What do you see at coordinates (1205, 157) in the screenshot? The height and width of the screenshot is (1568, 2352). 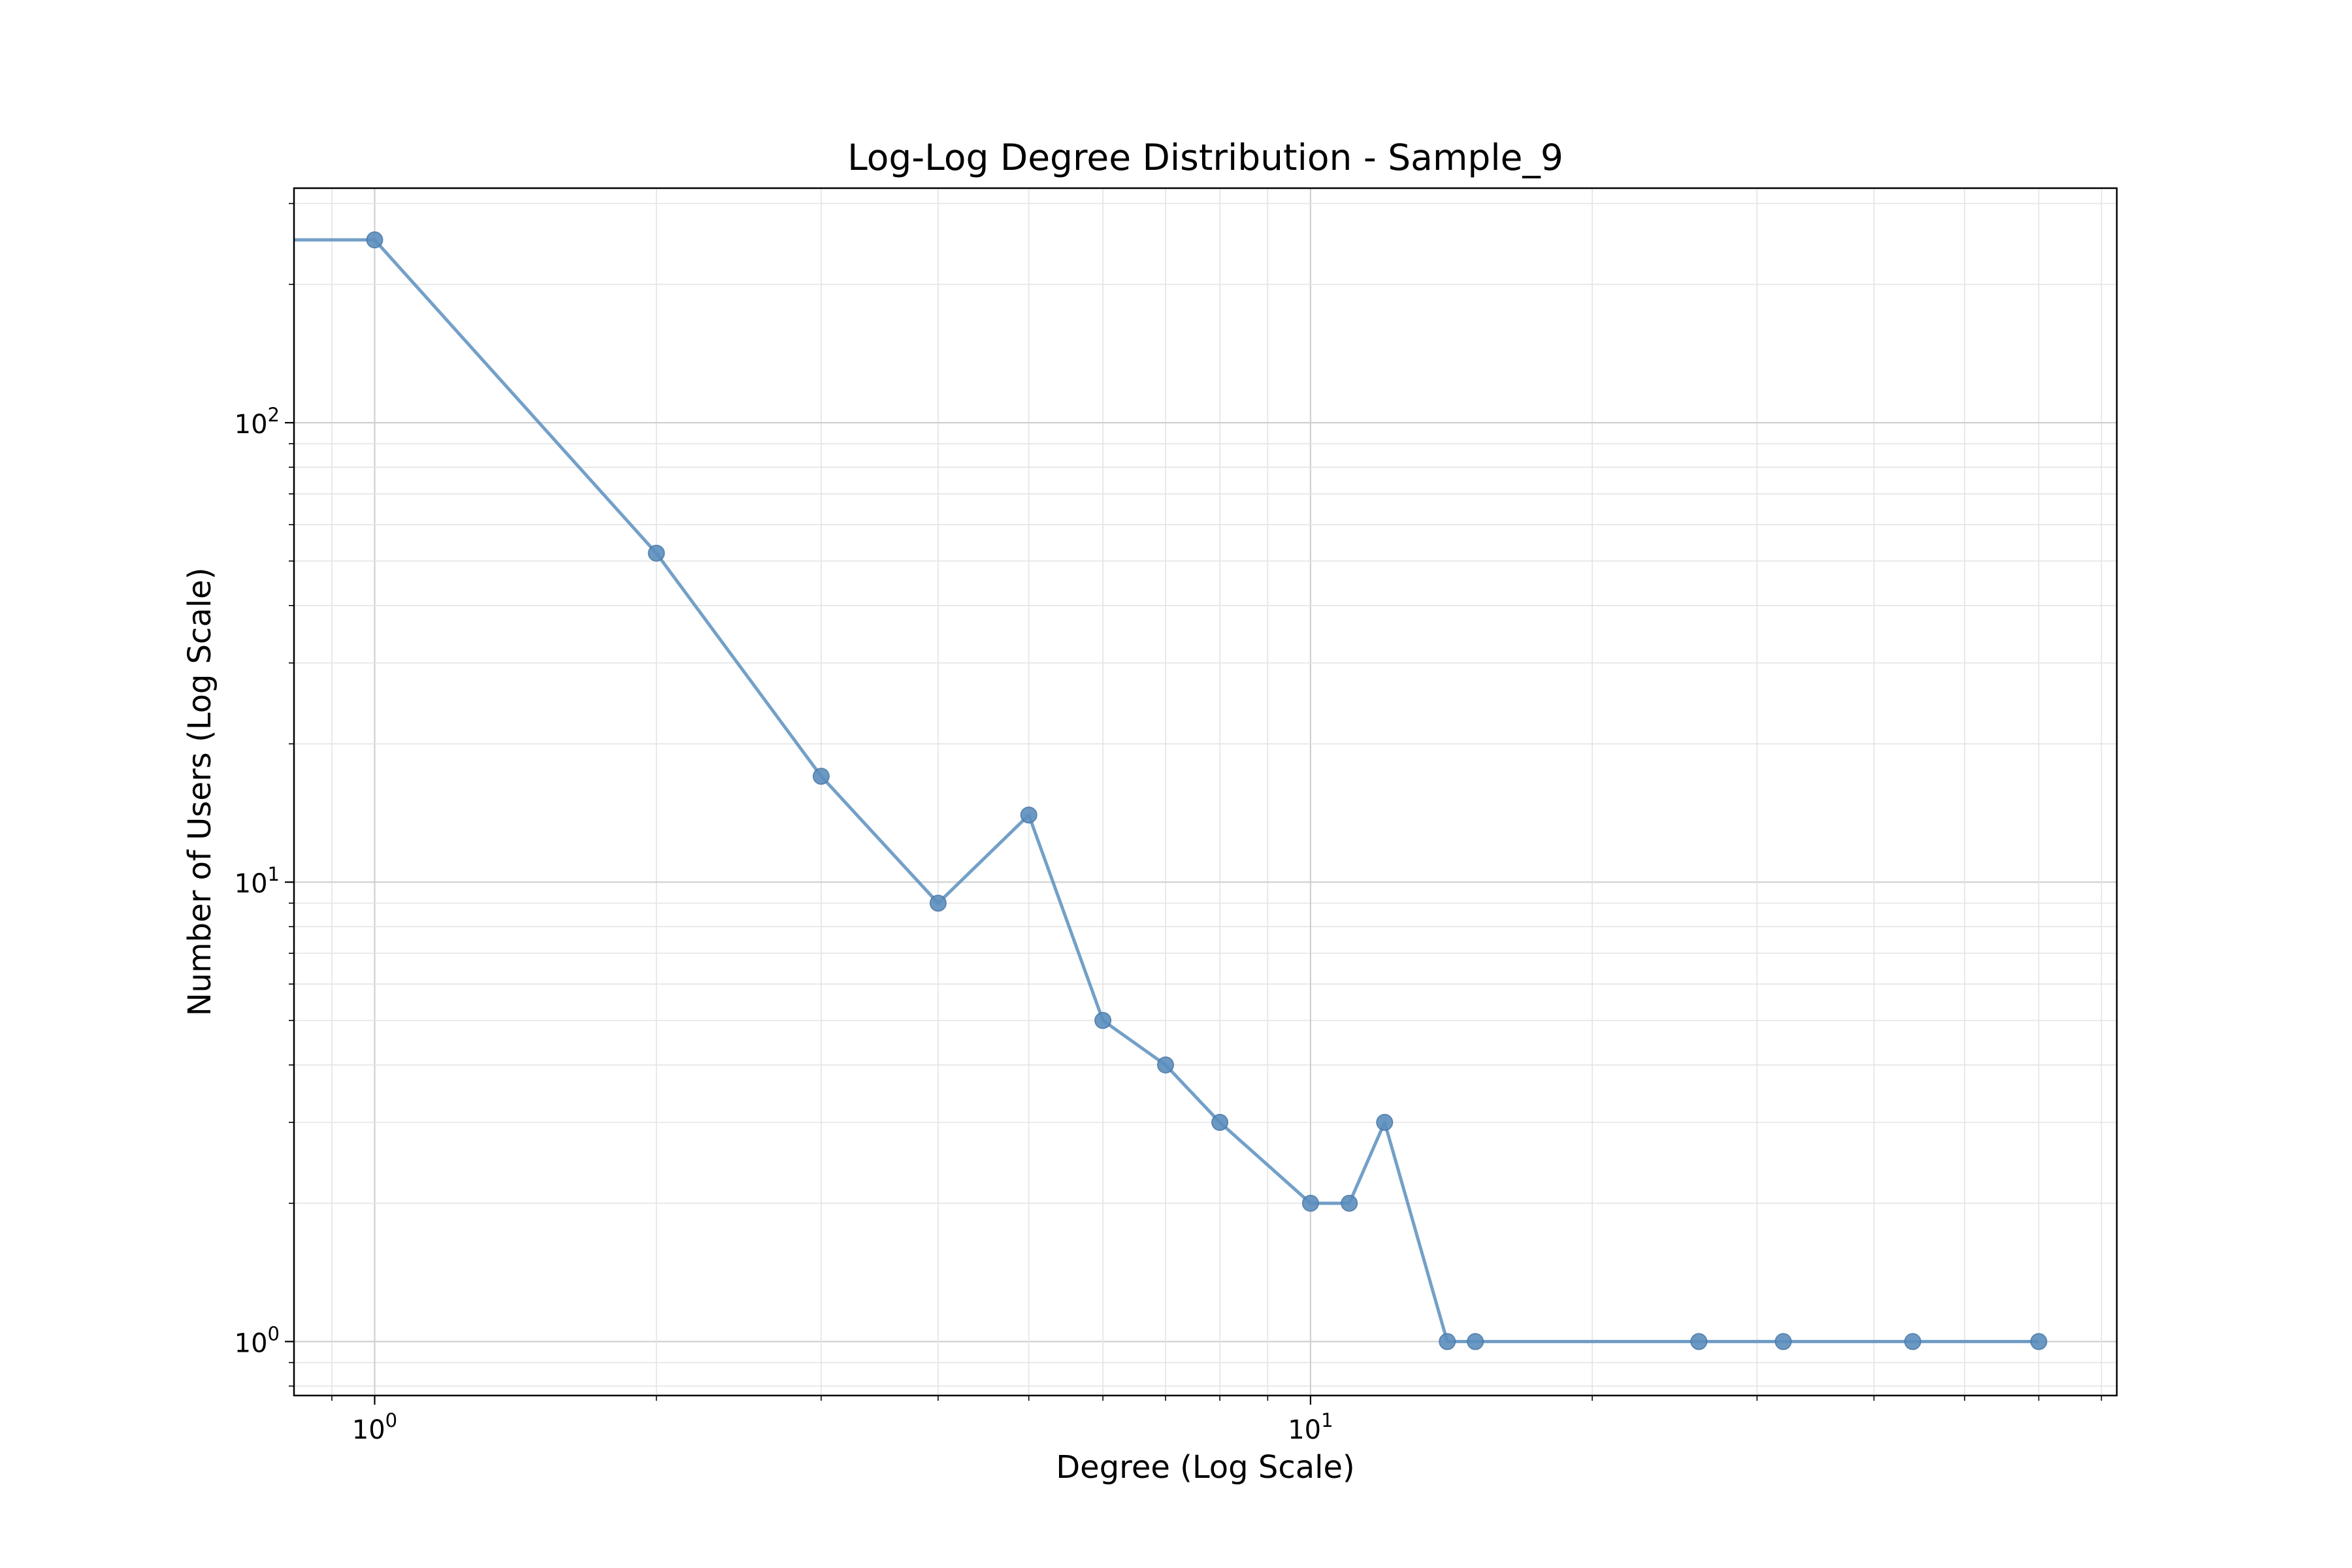 I see `chart-title: Log-Log Degree Distribution - Sample_9` at bounding box center [1205, 157].